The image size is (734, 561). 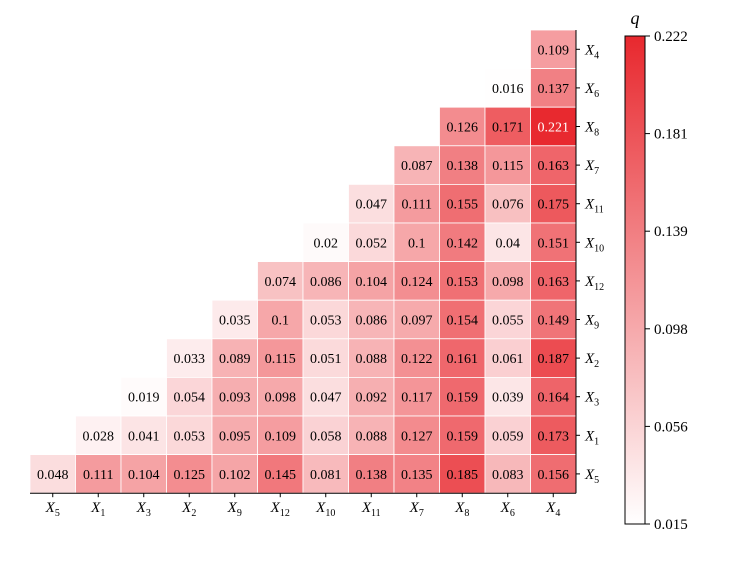 What do you see at coordinates (325, 509) in the screenshot?
I see `x-tick-label: X10` at bounding box center [325, 509].